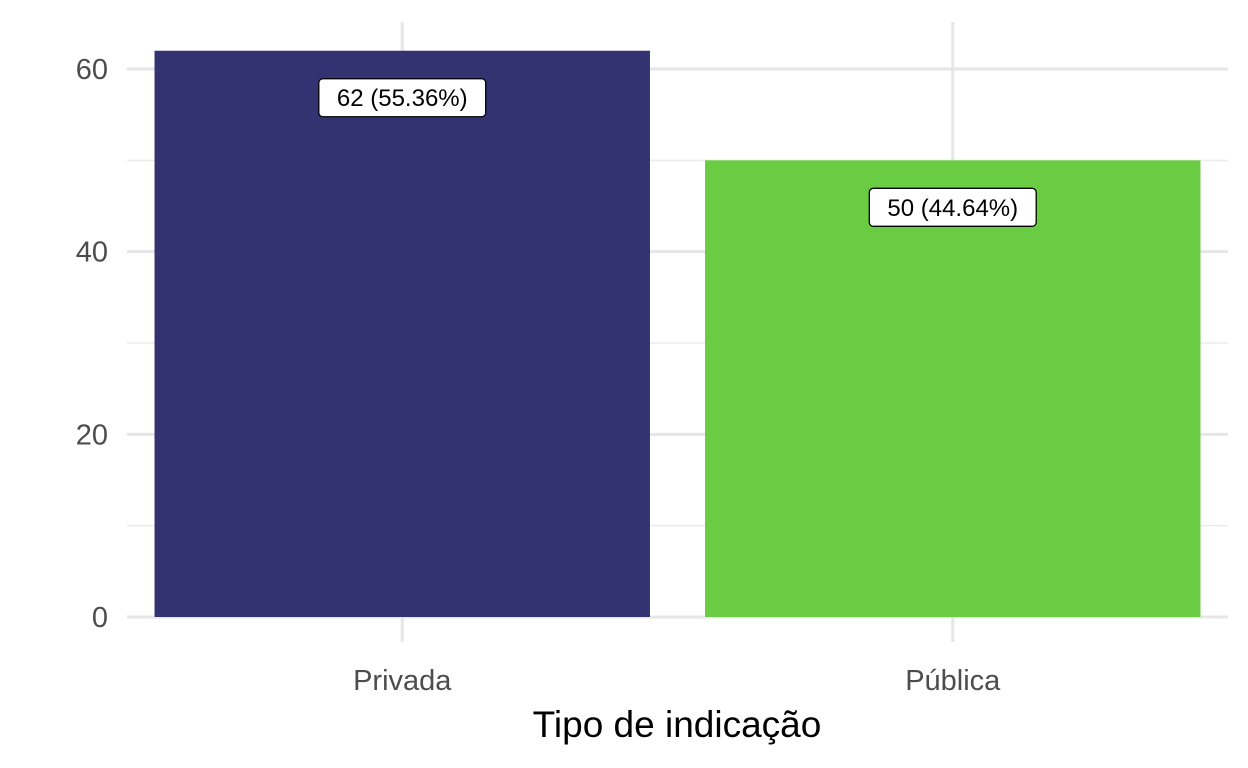  Describe the element at coordinates (92, 435) in the screenshot. I see `y-tick-label: 20` at that location.